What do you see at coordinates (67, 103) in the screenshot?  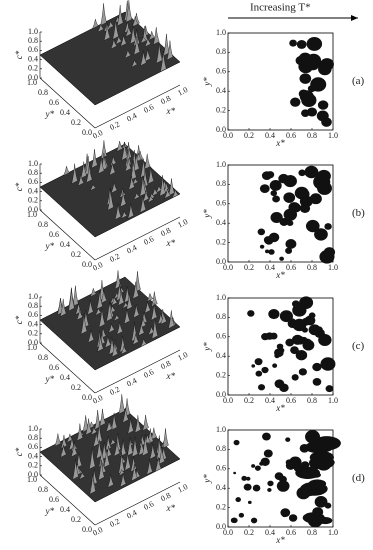 I see `y-axis` at bounding box center [67, 103].